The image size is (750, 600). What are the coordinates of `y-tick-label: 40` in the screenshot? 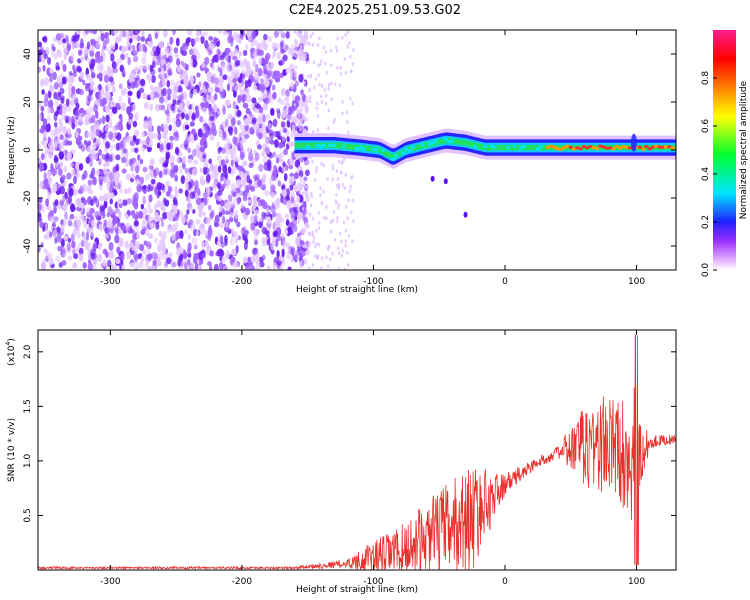 It's located at (28, 54).